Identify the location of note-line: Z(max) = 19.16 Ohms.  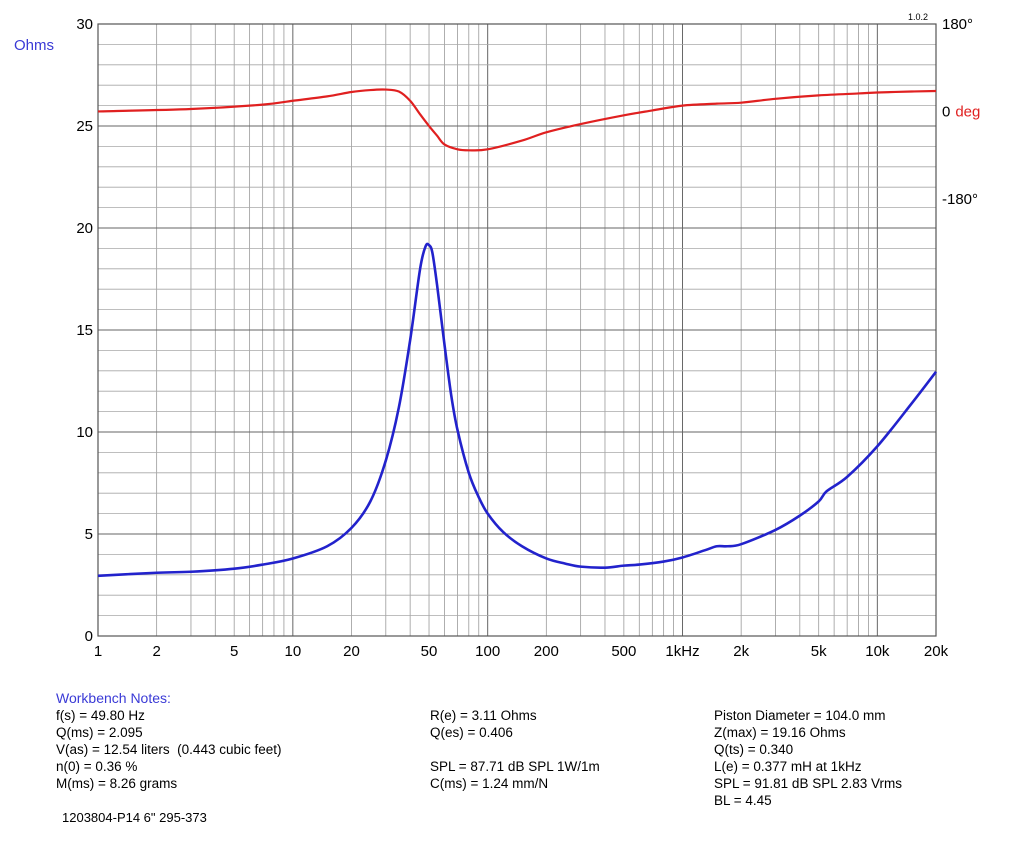
(780, 732).